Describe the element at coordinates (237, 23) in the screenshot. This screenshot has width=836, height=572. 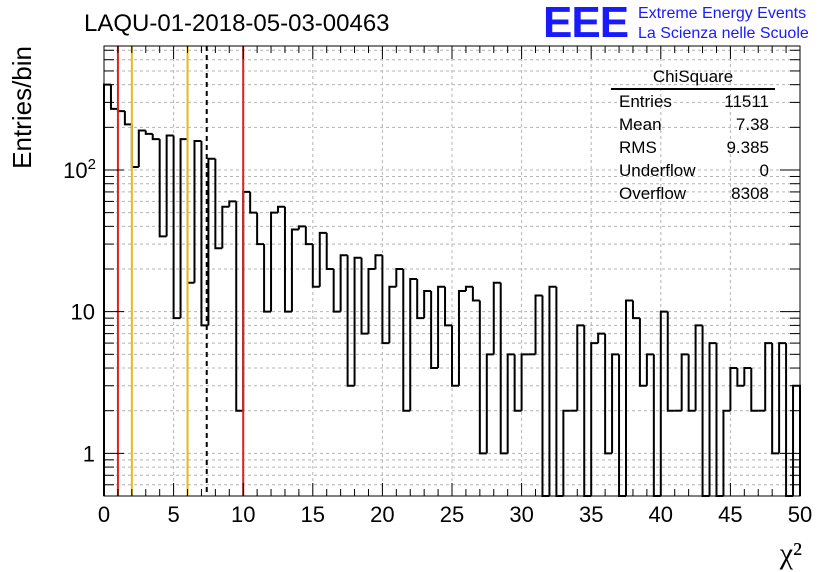
I see `run-title: LAQU-01-2018-05-03-00463` at that location.